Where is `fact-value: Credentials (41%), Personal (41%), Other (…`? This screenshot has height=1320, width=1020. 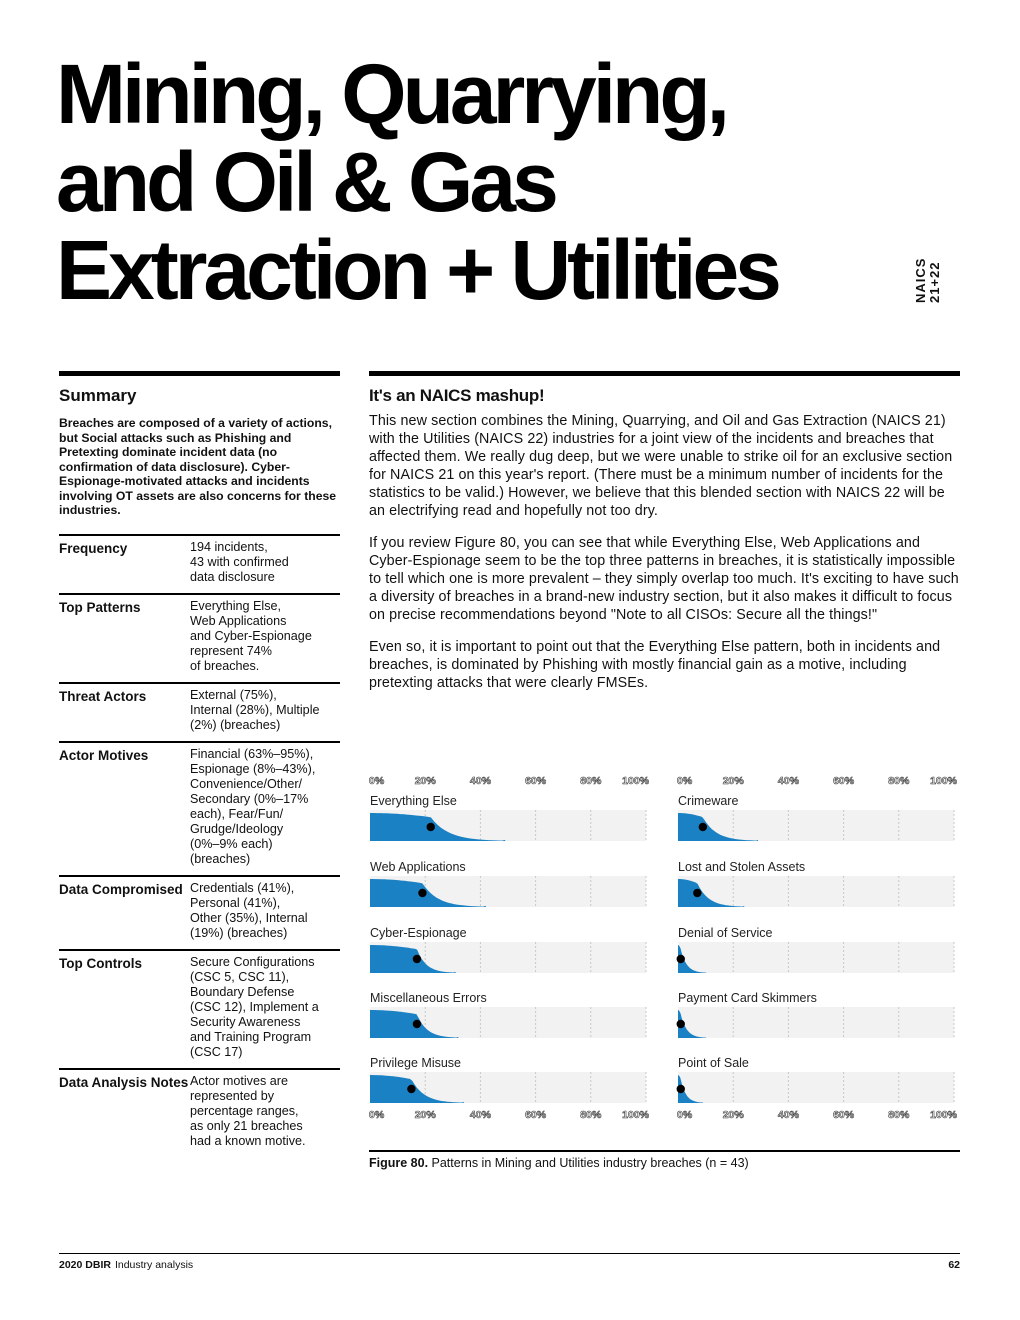 fact-value: Credentials (41%), Personal (41%), Other (… is located at coordinates (265, 913).